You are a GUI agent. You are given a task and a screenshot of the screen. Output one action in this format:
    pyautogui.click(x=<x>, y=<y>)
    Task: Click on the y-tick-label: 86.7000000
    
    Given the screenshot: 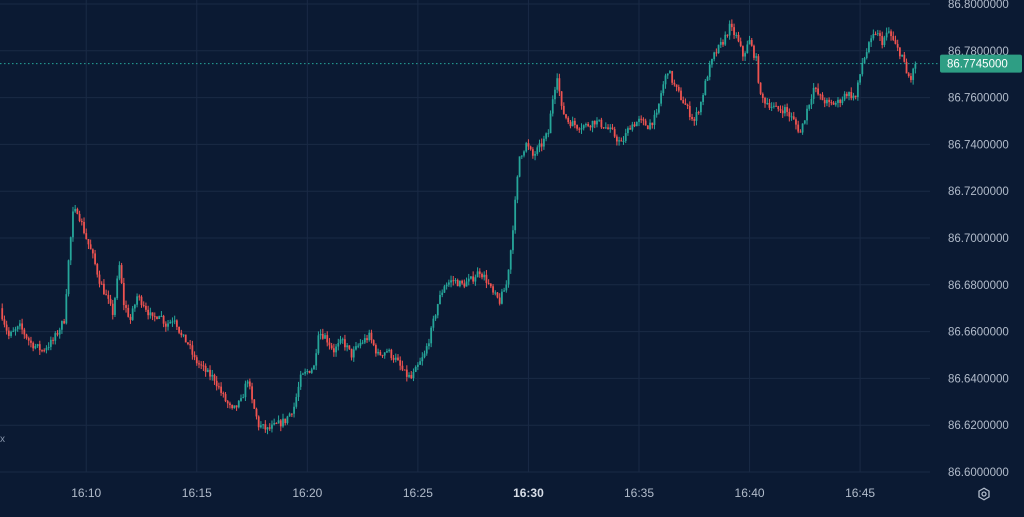 What is the action you would take?
    pyautogui.click(x=978, y=239)
    